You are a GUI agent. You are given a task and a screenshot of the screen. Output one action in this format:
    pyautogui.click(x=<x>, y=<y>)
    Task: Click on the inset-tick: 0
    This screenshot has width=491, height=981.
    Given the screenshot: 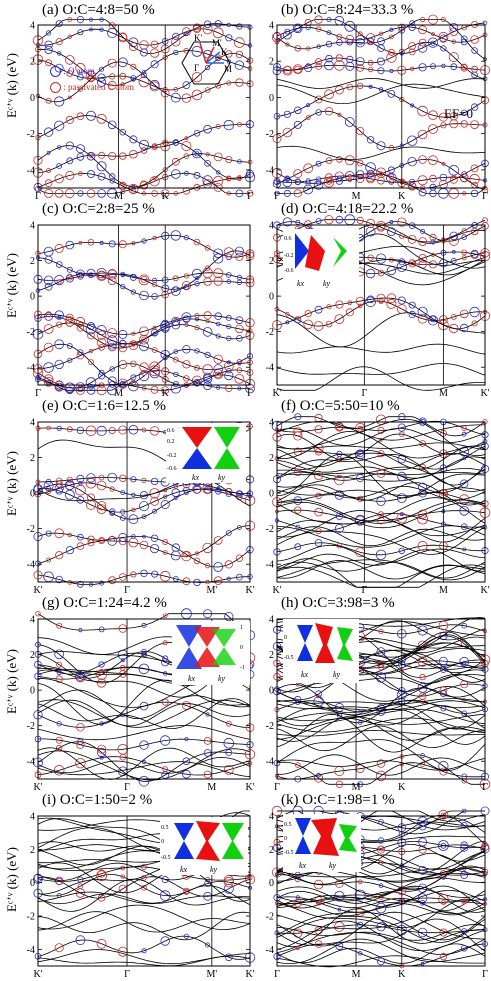 What is the action you would take?
    pyautogui.click(x=285, y=839)
    